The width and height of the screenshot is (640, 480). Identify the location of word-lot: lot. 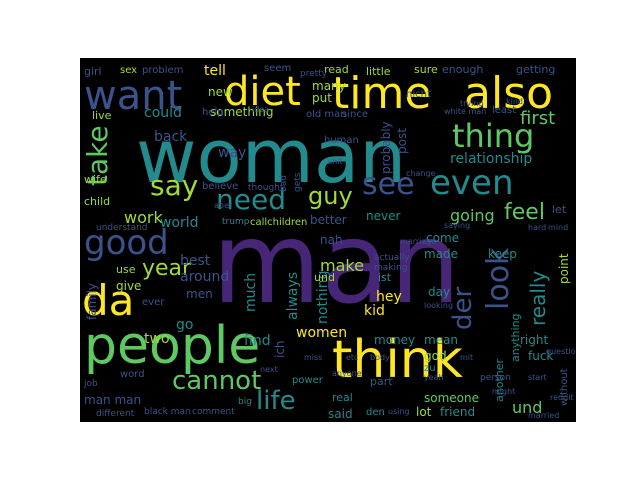
(424, 412).